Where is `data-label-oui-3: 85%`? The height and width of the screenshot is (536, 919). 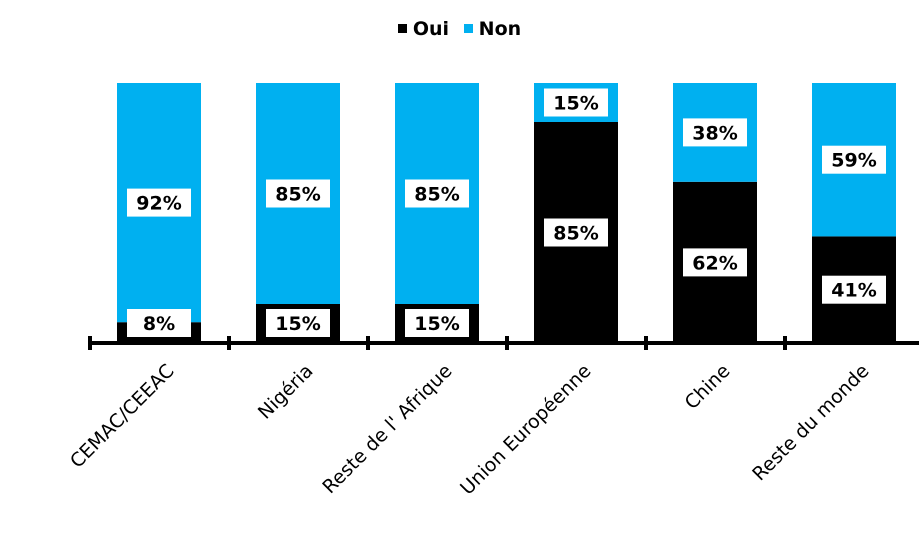
data-label-oui-3: 85% is located at coordinates (575, 234).